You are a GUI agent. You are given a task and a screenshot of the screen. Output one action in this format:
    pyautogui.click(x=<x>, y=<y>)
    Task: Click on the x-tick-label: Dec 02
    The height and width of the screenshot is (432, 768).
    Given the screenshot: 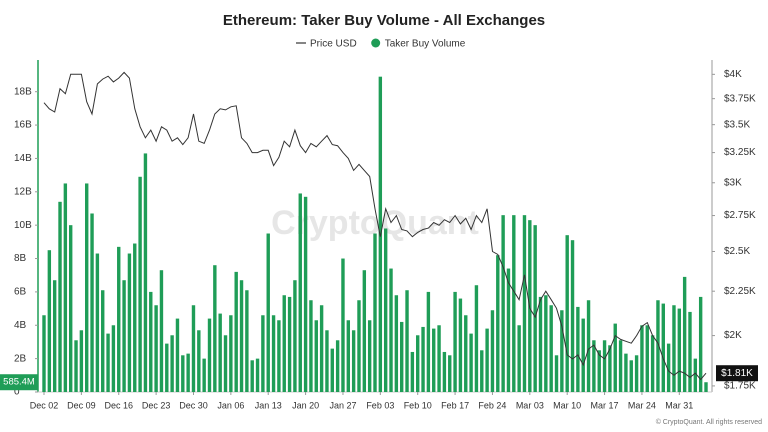 What is the action you would take?
    pyautogui.click(x=44, y=405)
    